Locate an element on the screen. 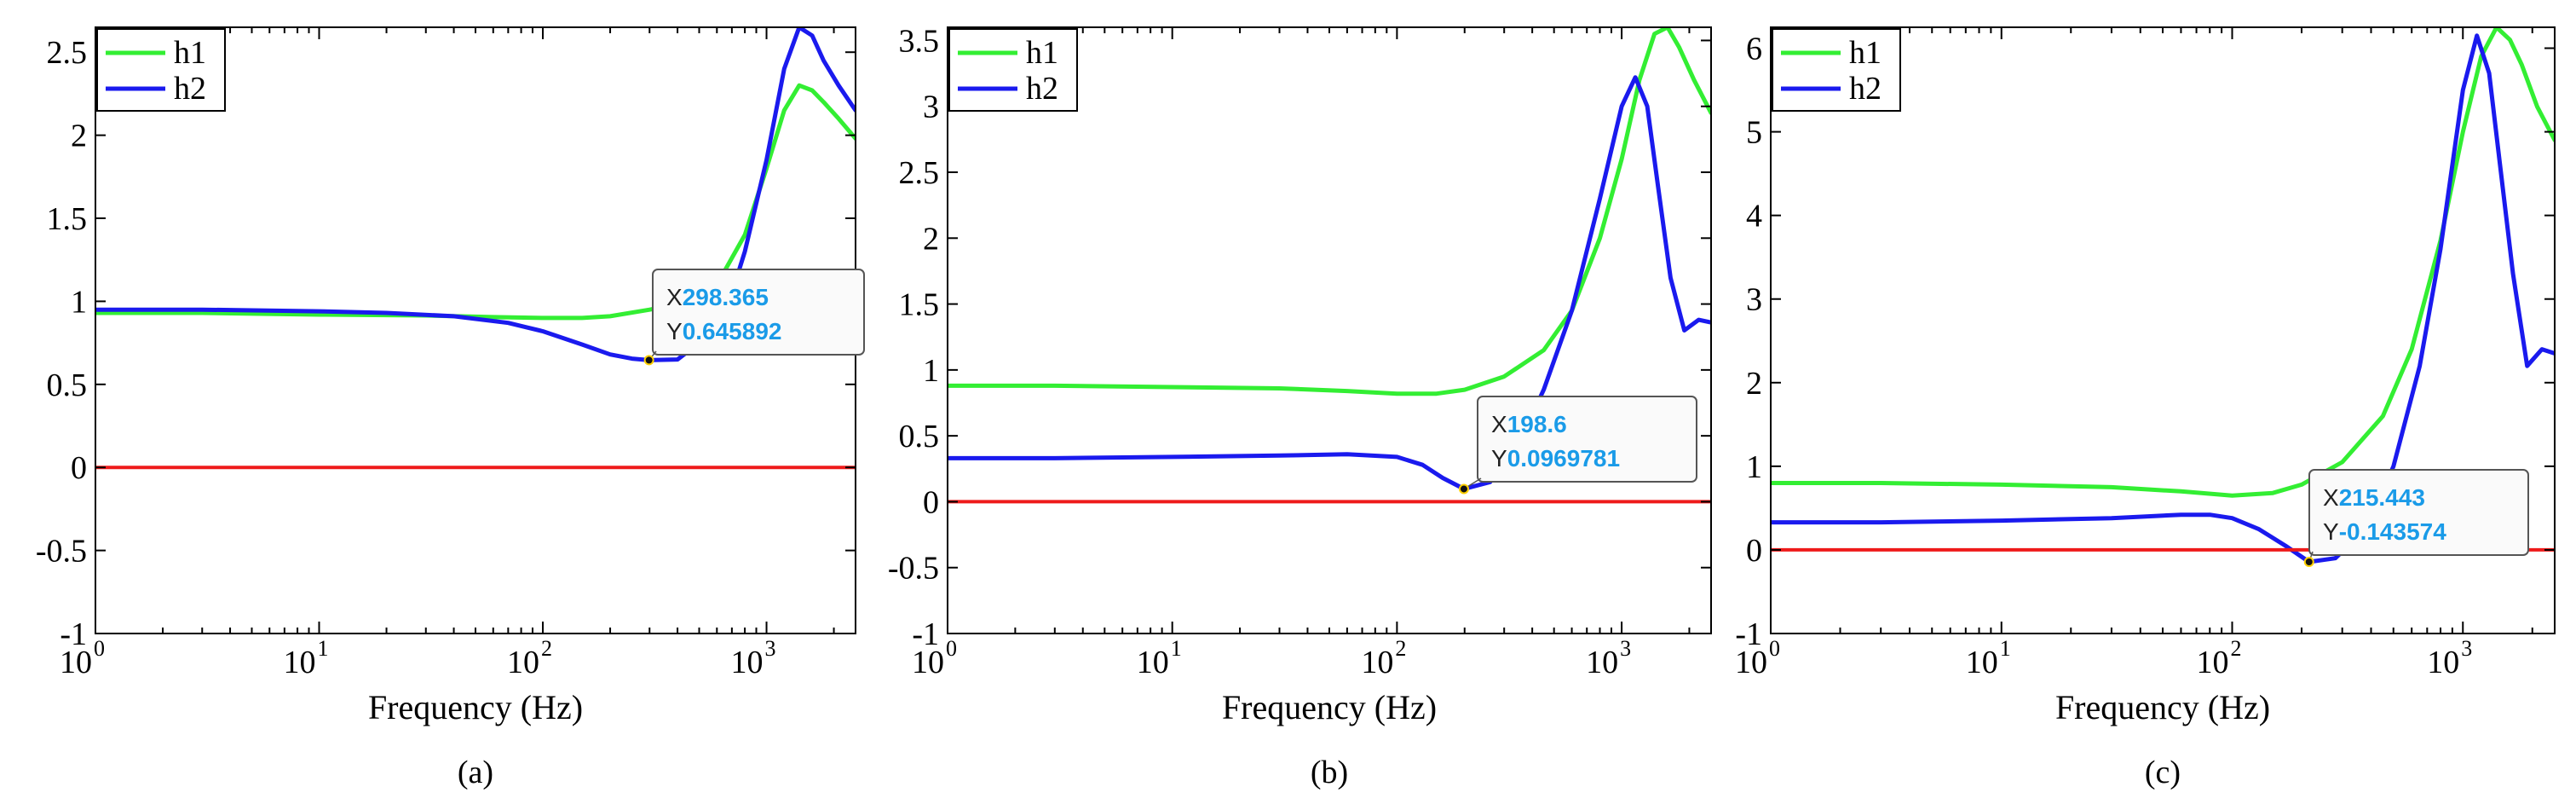 The width and height of the screenshot is (2576, 810). datatip: X198.6 Y0.0969781 is located at coordinates (1577, 445).